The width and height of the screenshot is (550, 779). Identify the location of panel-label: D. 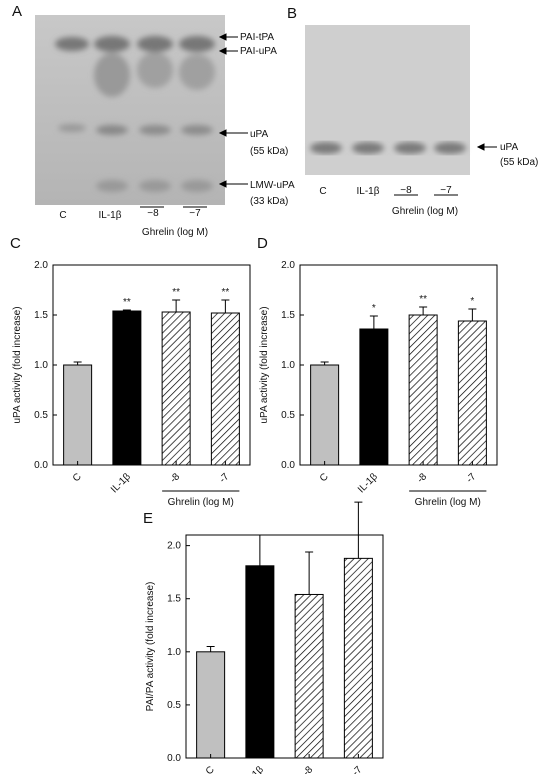
(262, 243).